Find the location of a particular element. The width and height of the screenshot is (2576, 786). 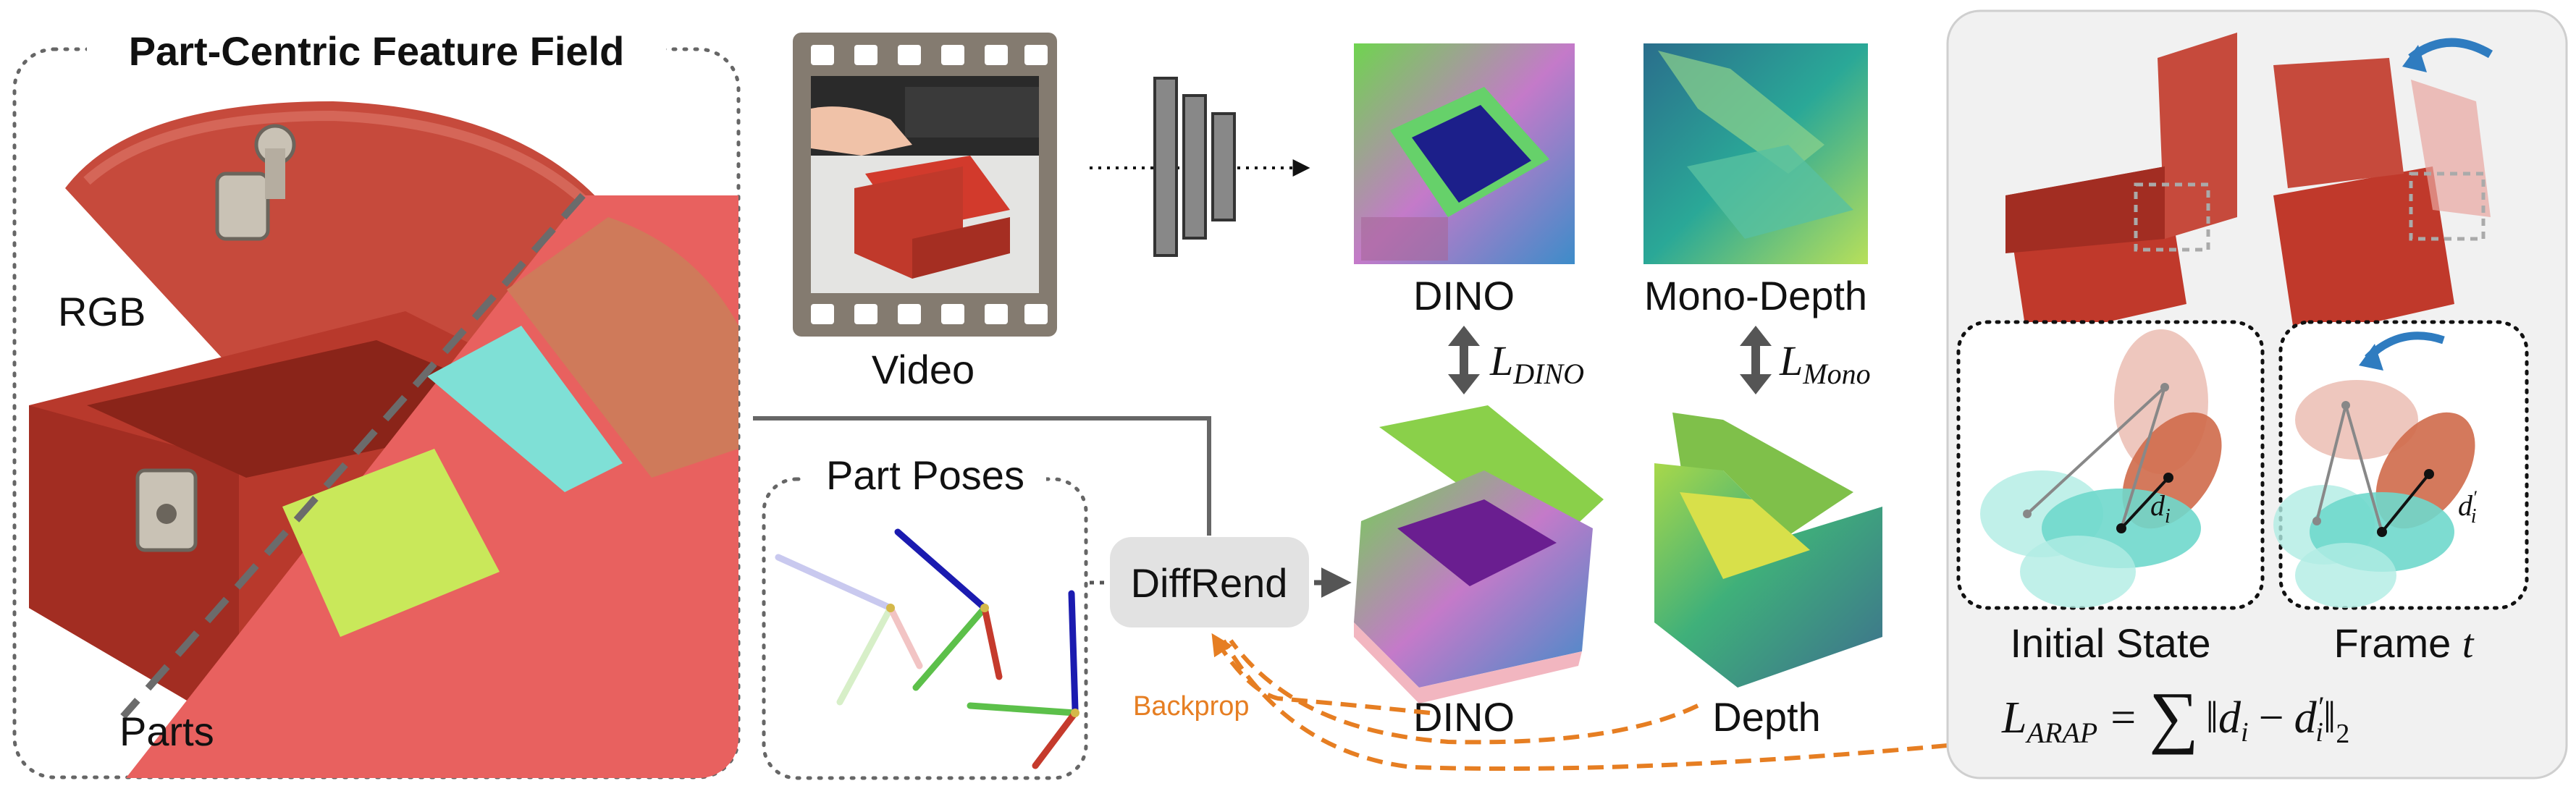

mono-depth-label: Mono-Depth is located at coordinates (1755, 295).